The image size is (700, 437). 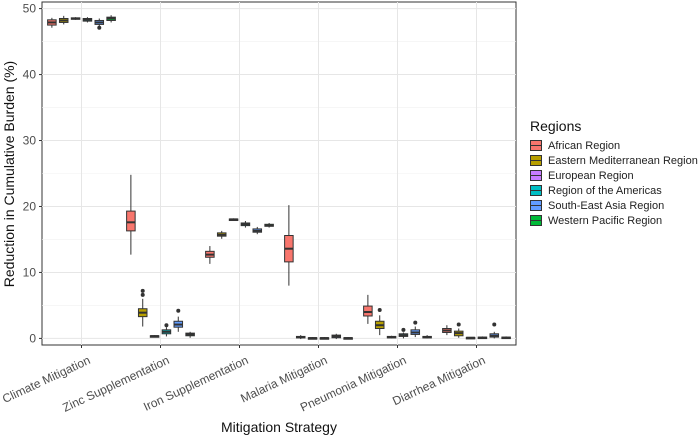 I want to click on legend-label: Western Pacific Region, so click(x=605, y=220).